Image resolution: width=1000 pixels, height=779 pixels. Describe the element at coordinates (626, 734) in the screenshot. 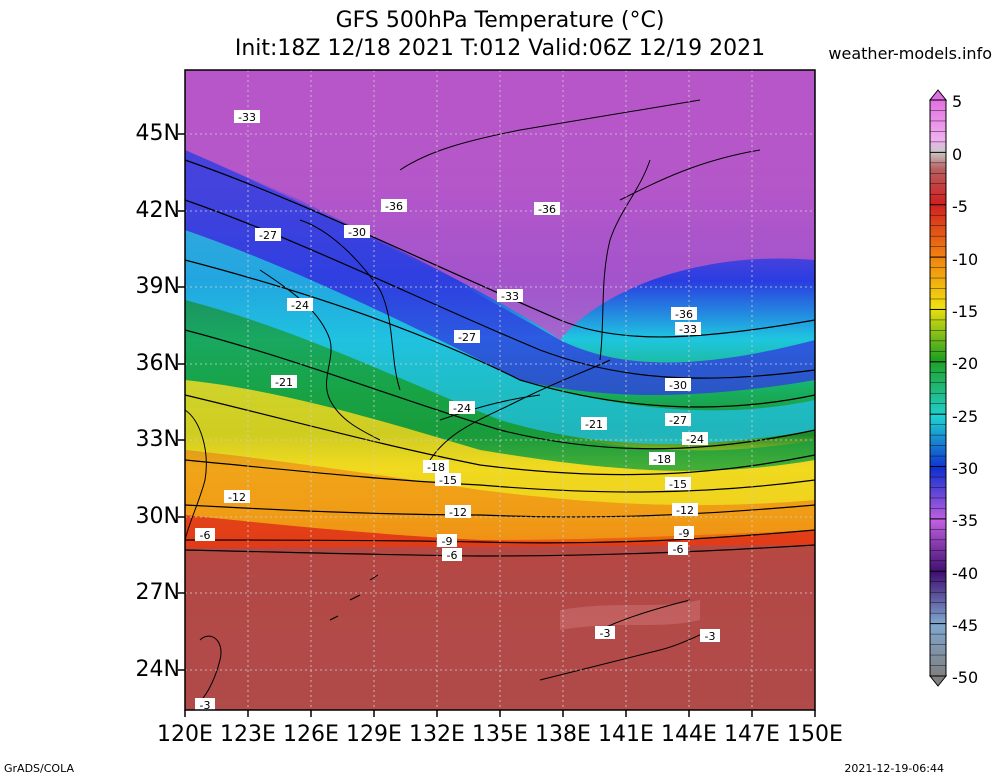

I see `lon-label: 141E` at that location.